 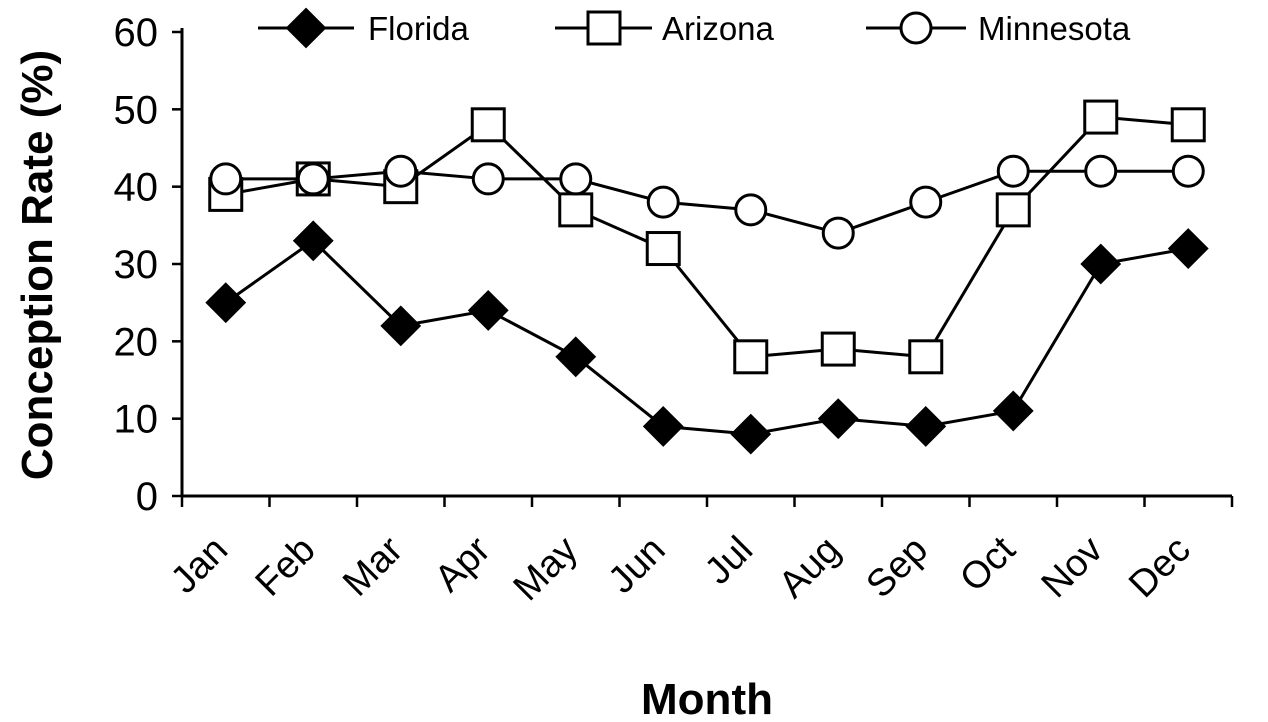 I want to click on x-tick-label-sep: Sep, so click(x=898, y=568).